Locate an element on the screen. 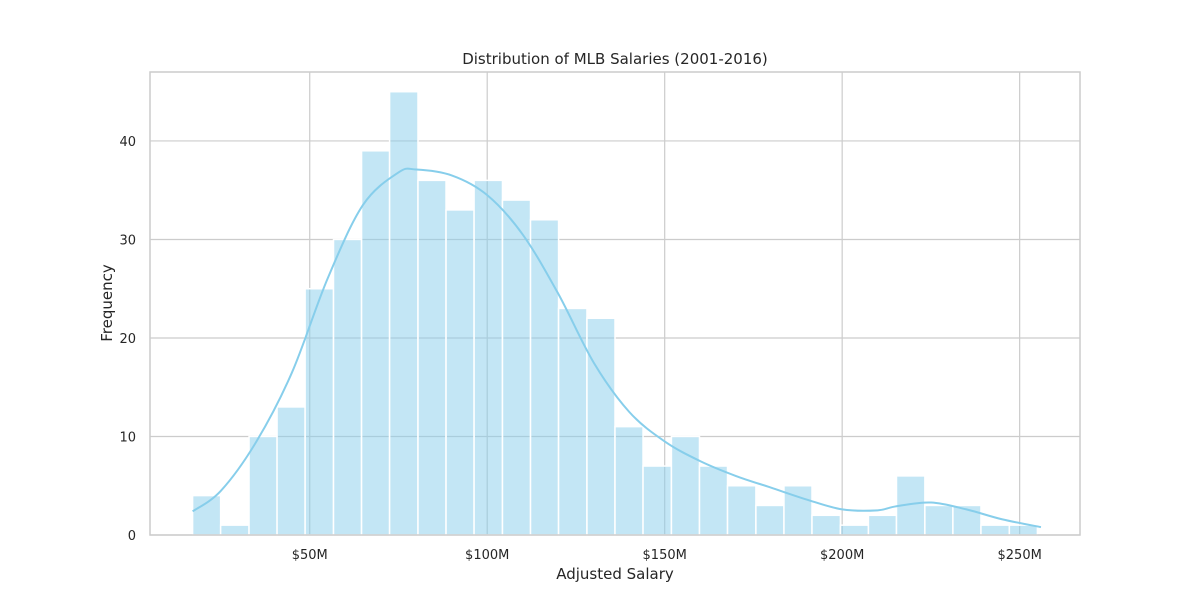 The width and height of the screenshot is (1200, 600). x-tick-label: $200M is located at coordinates (842, 555).